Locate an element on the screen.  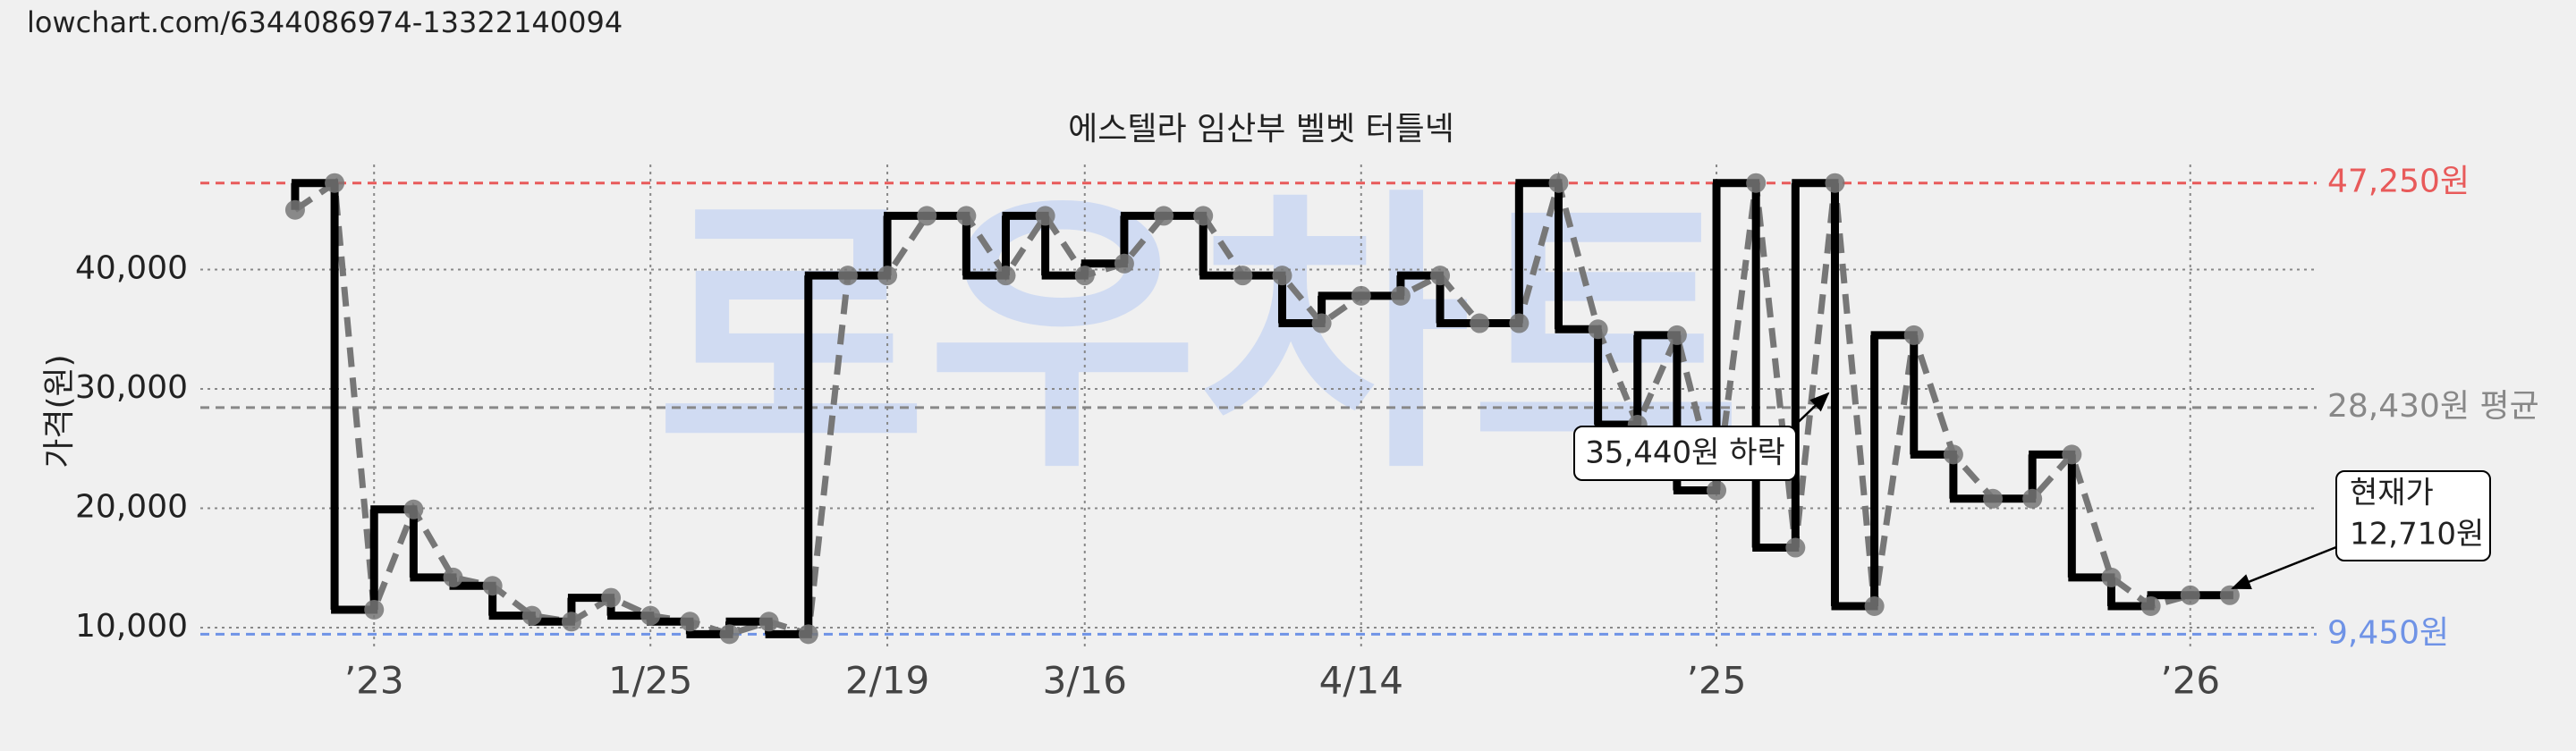
x-tick-label: 4/14 is located at coordinates (1361, 681).